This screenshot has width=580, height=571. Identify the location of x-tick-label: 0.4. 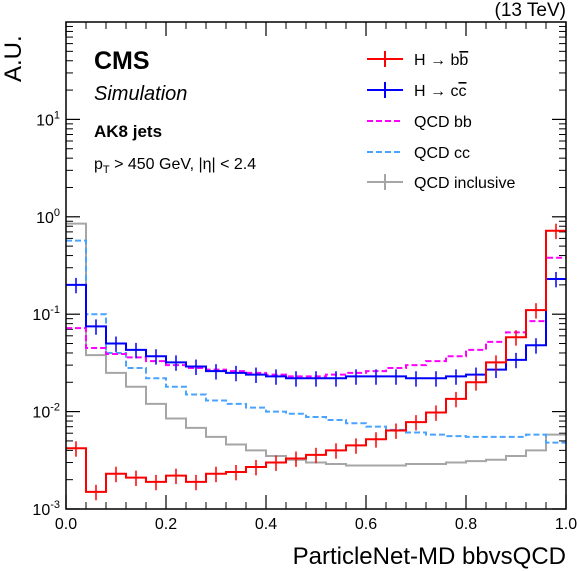
(266, 524).